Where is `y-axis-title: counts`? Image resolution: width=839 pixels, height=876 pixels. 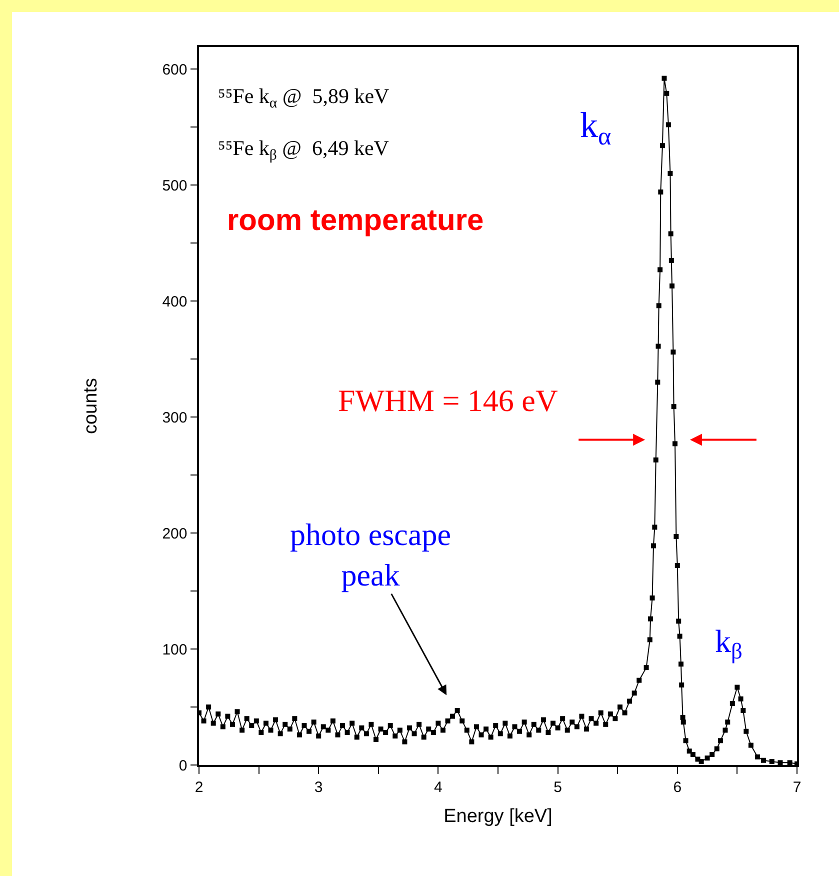 y-axis-title: counts is located at coordinates (91, 406).